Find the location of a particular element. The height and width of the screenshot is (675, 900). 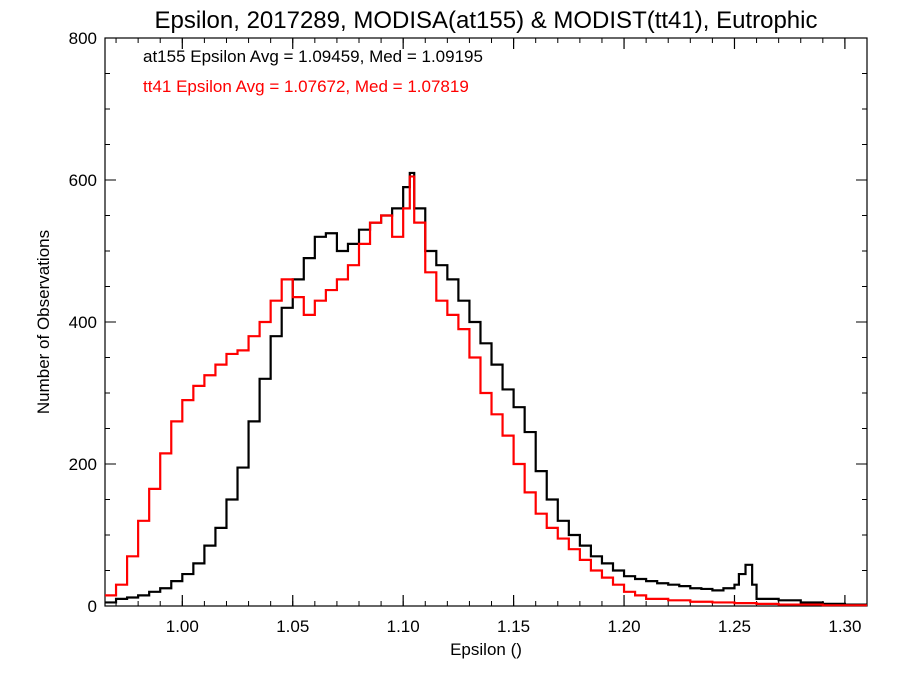

y-tick-label: 0 is located at coordinates (92, 606).